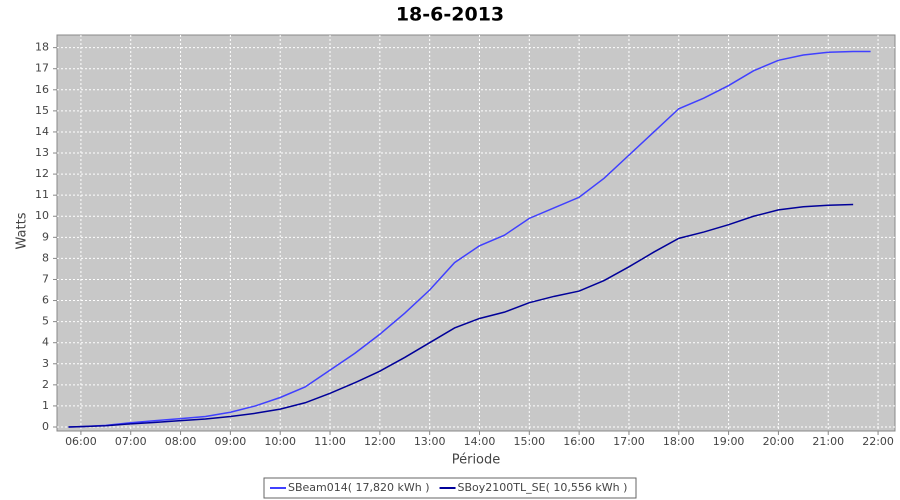 This screenshot has width=900, height=500. Describe the element at coordinates (359, 487) in the screenshot. I see `legend-label: SBeam014( 17,820 kWh )` at that location.